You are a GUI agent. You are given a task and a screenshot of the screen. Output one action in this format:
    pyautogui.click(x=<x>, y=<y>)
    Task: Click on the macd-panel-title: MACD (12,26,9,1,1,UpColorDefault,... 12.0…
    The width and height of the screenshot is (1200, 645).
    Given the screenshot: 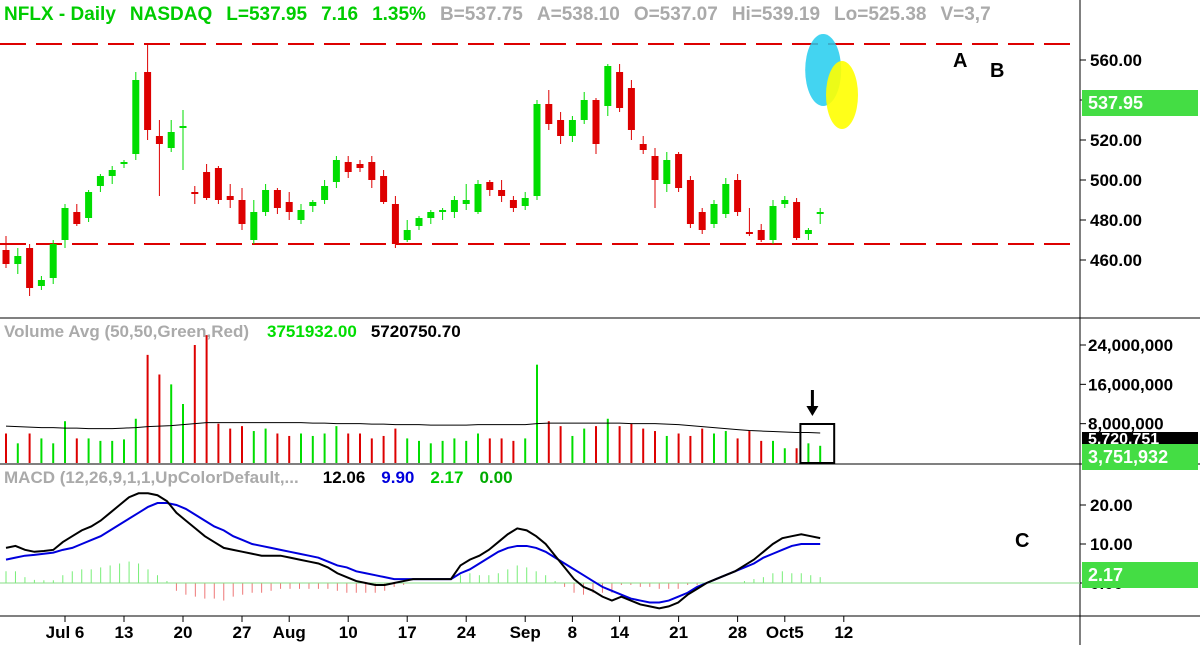 What is the action you would take?
    pyautogui.click(x=258, y=478)
    